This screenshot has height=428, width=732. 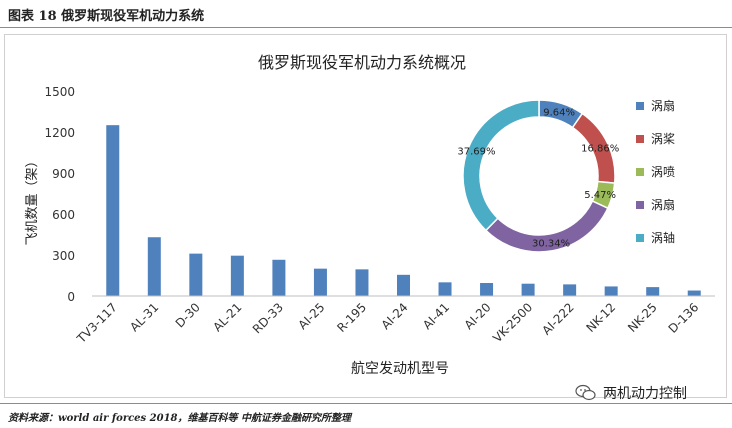 What do you see at coordinates (227, 317) in the screenshot?
I see `x-tick-label: AL-21` at bounding box center [227, 317].